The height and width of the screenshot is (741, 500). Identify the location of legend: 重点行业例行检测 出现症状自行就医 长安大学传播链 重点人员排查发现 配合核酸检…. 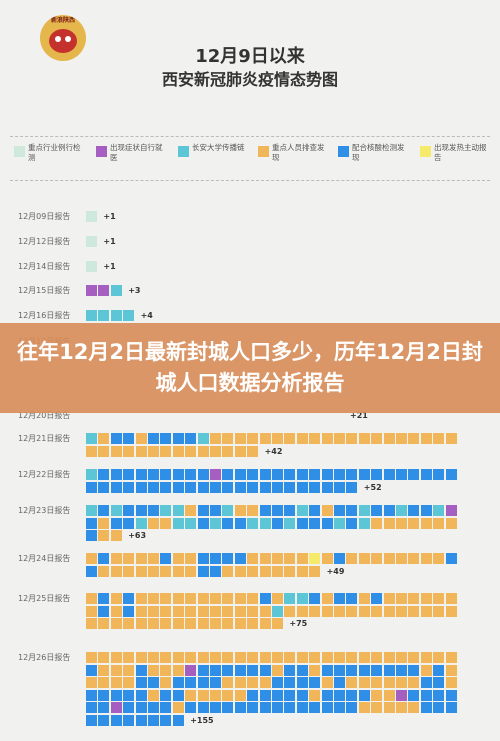
(250, 154).